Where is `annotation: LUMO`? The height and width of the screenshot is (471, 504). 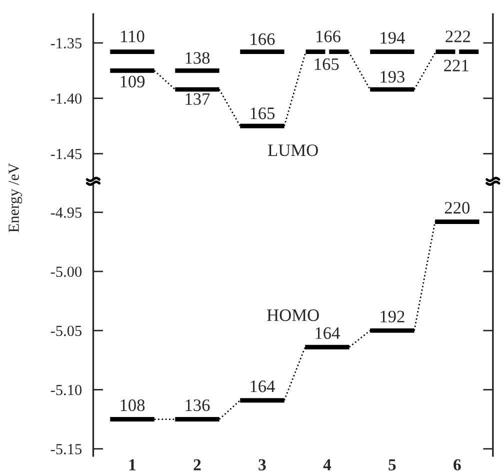 annotation: LUMO is located at coordinates (293, 150).